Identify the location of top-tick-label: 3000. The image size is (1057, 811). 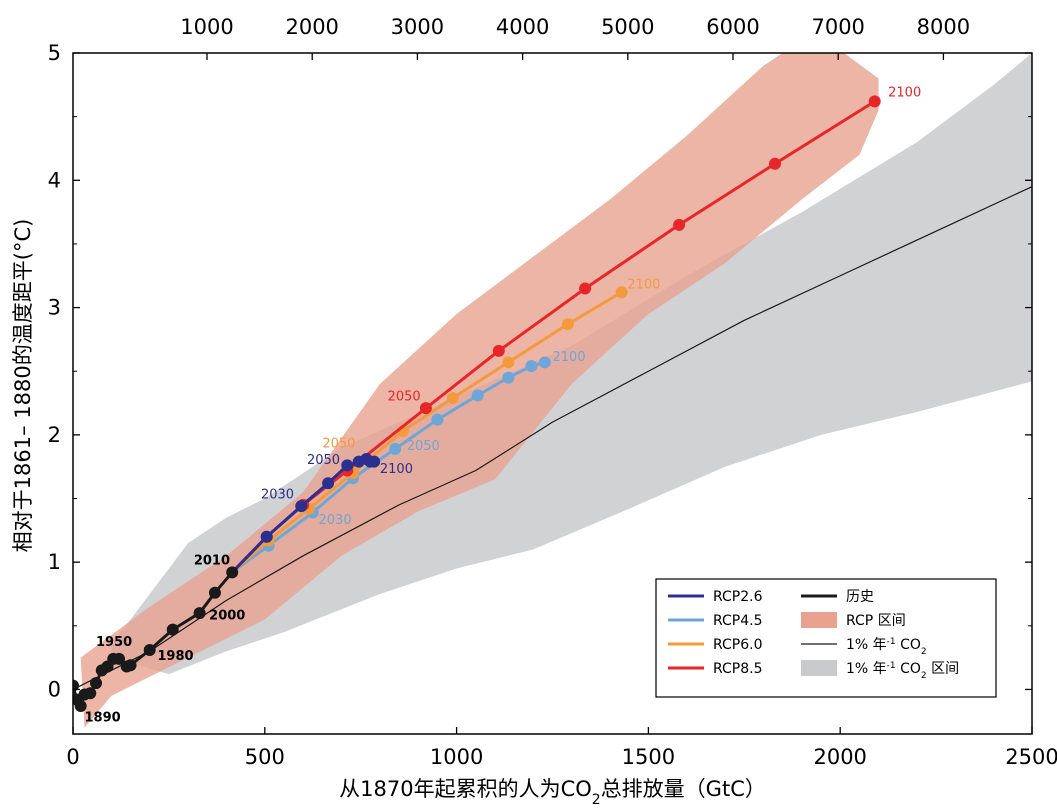
(417, 27).